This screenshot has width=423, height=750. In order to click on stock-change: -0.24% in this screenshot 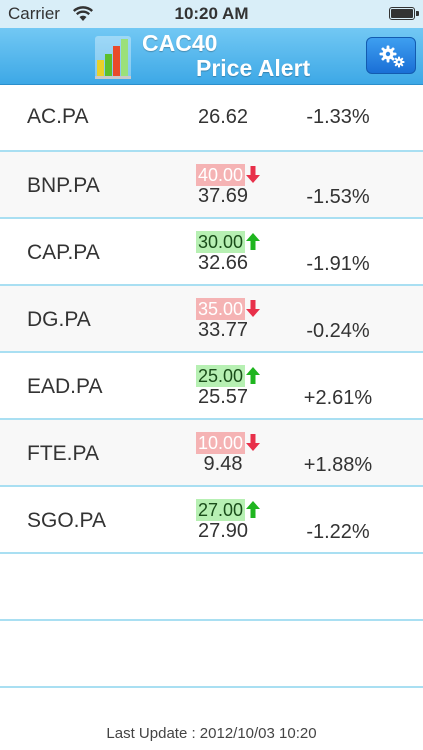, I will do `click(338, 331)`.